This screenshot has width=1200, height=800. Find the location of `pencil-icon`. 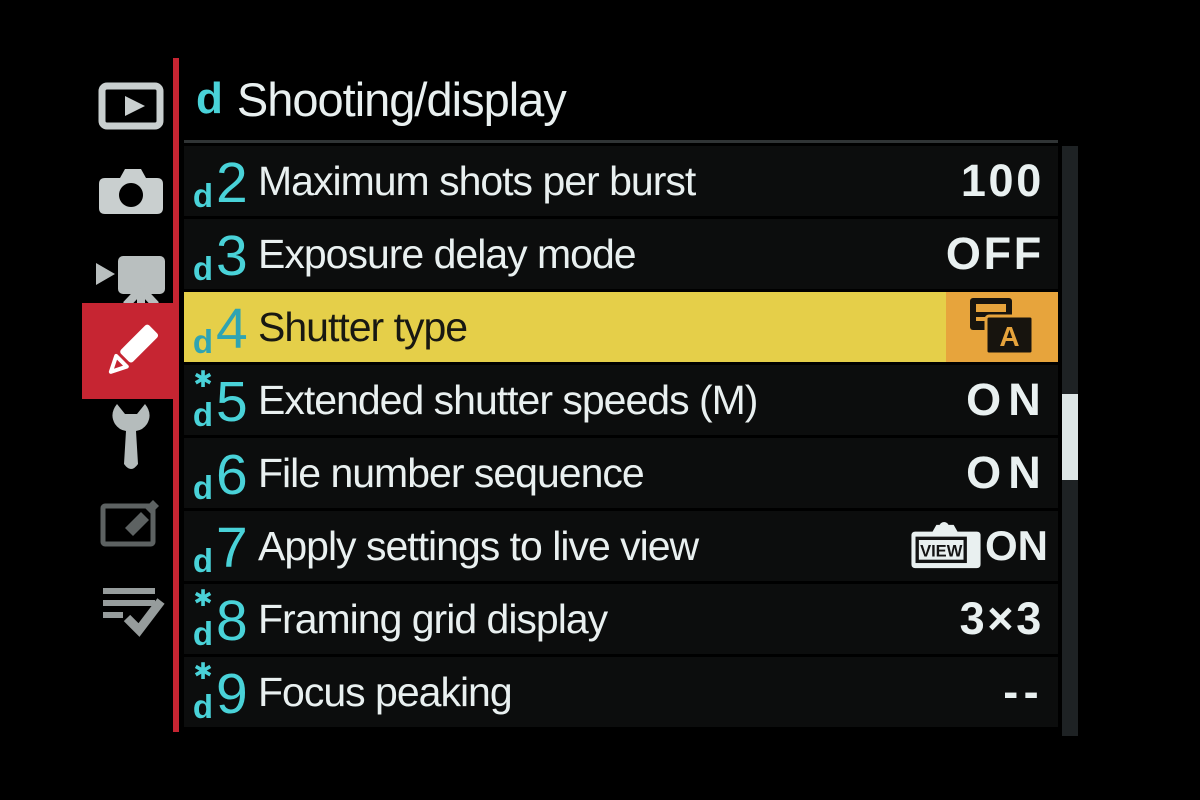

pencil-icon is located at coordinates (133, 349).